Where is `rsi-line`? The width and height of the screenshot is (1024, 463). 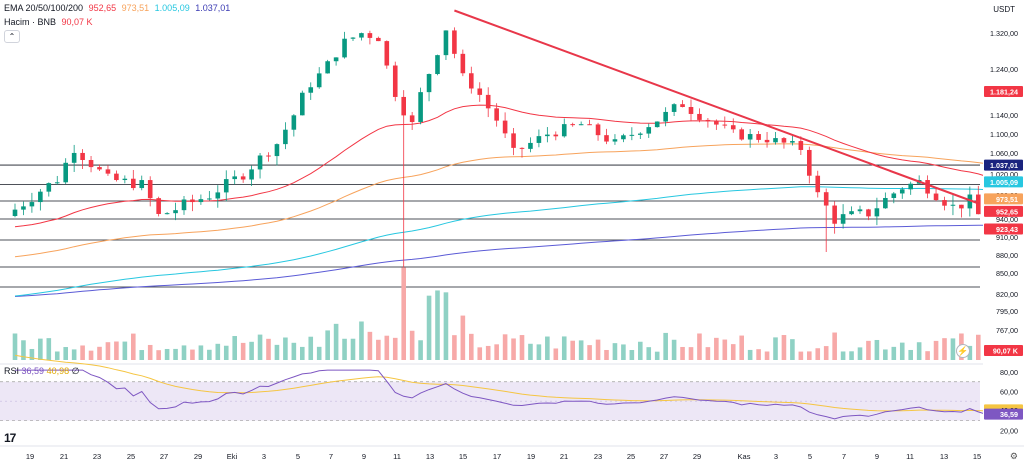
rsi-line is located at coordinates (505, 394).